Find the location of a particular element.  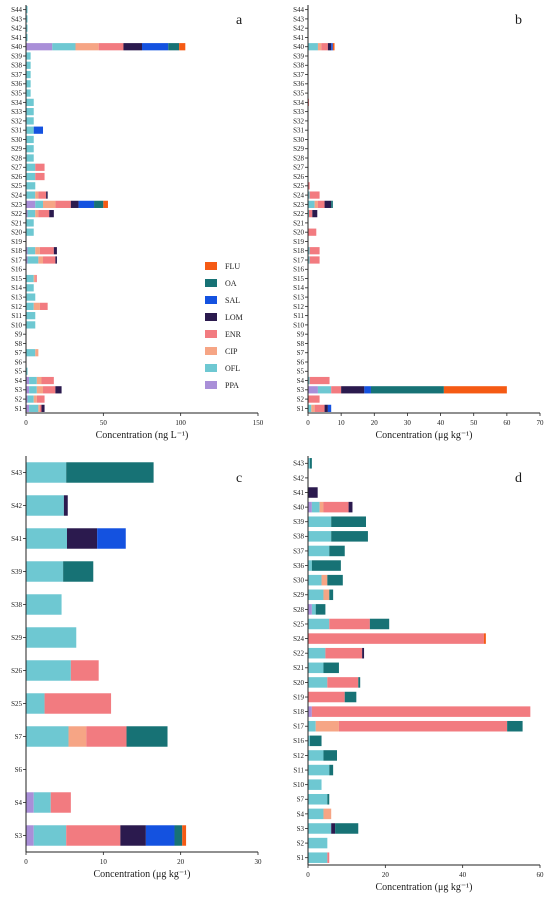

bar-S28-OFL is located at coordinates (313, 609).